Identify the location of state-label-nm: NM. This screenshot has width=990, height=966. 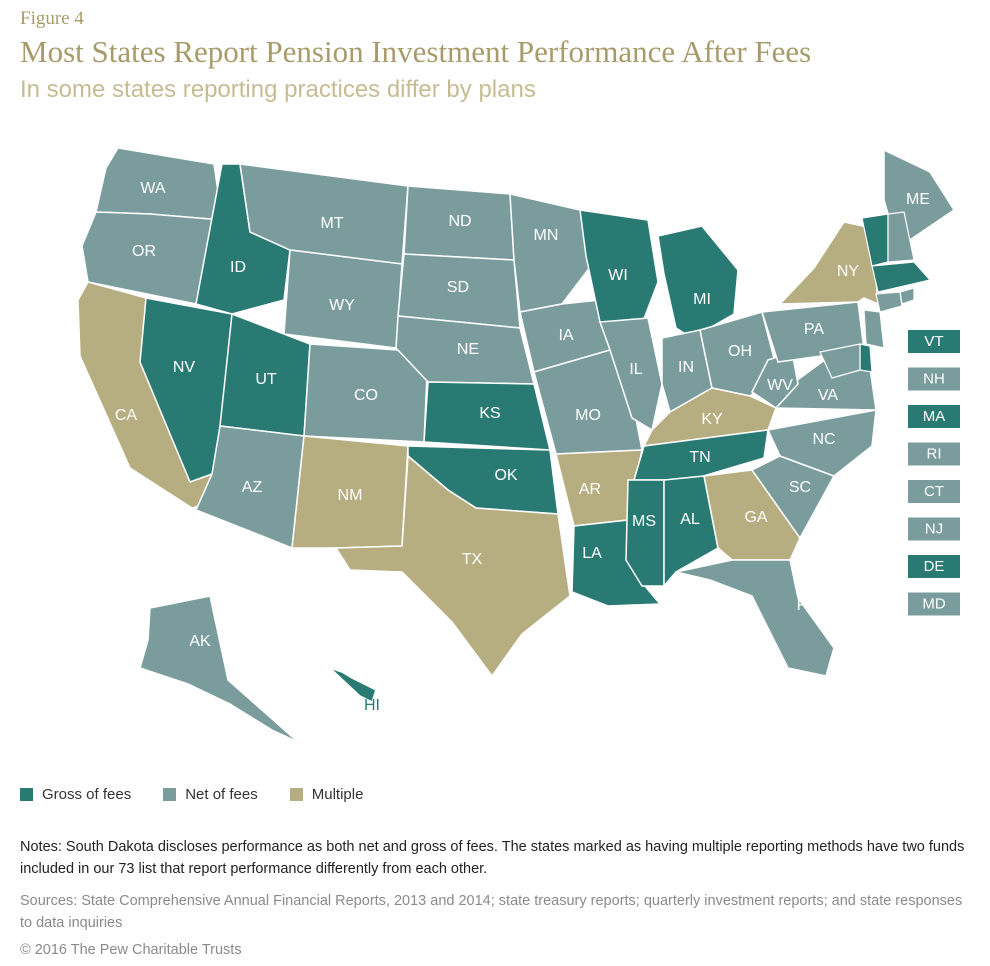
(350, 495).